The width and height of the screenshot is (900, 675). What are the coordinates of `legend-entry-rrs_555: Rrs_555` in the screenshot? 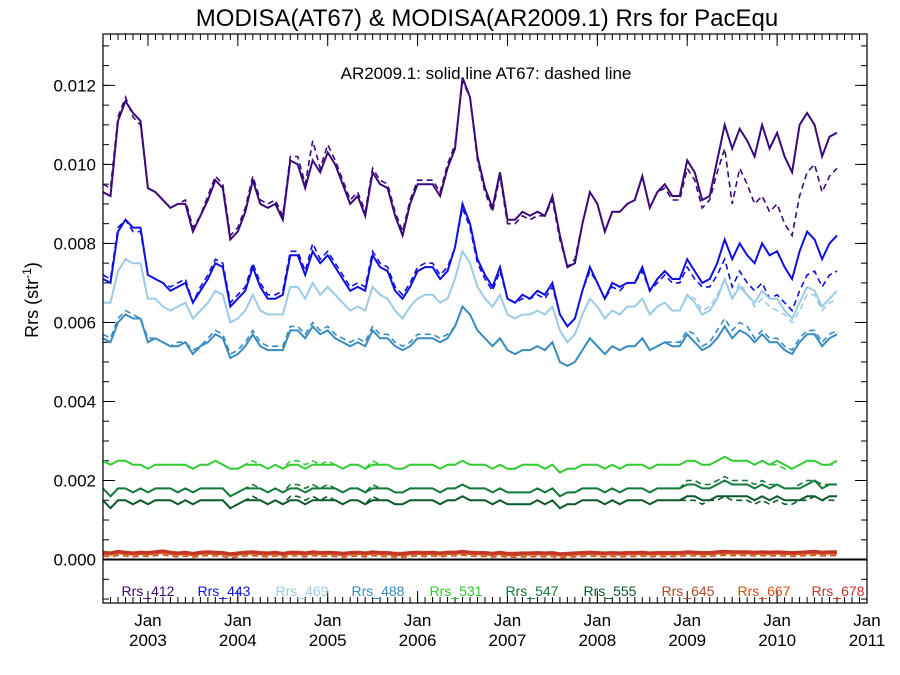 It's located at (610, 591).